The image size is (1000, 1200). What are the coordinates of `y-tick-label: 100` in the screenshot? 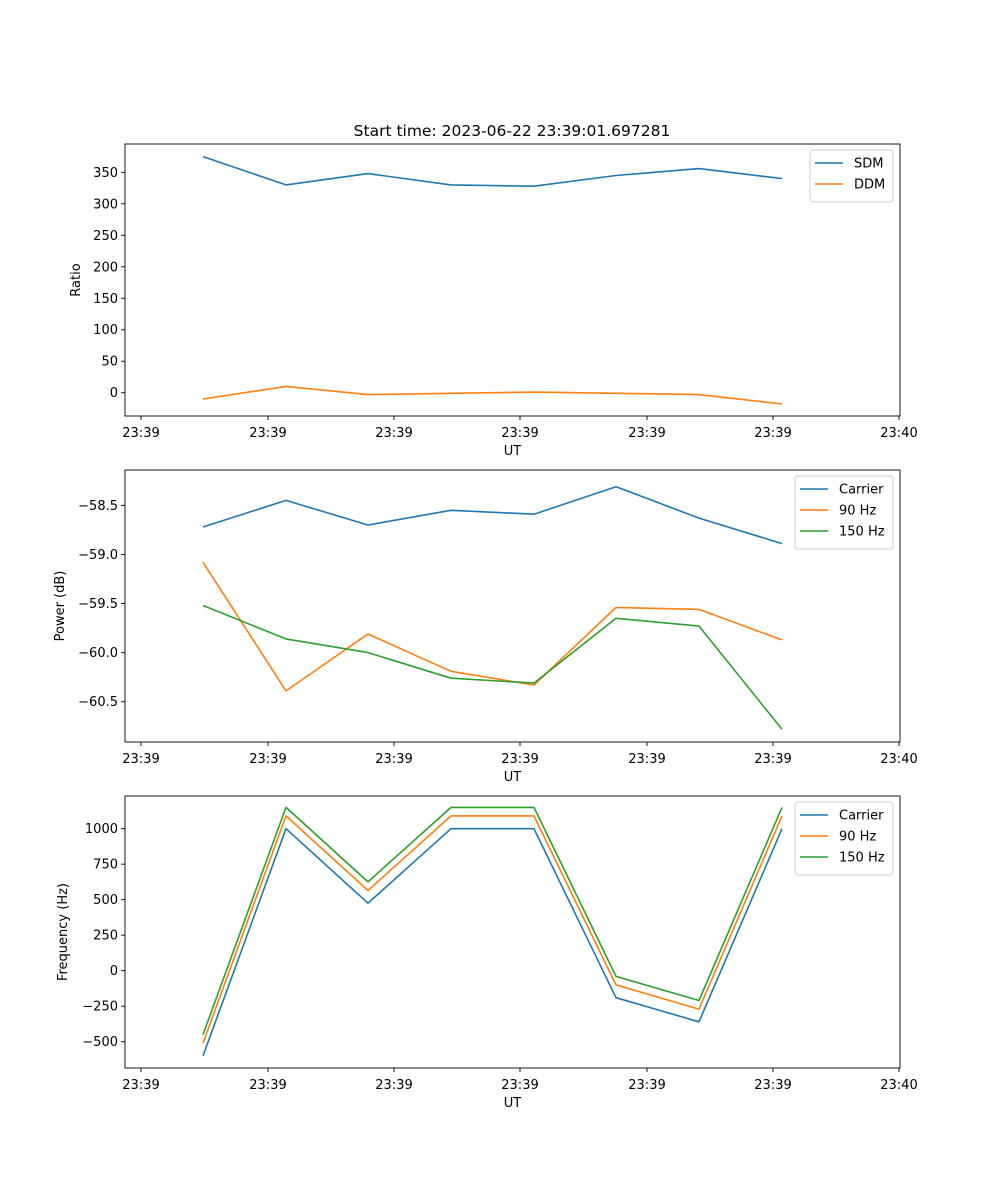 It's located at (105, 330).